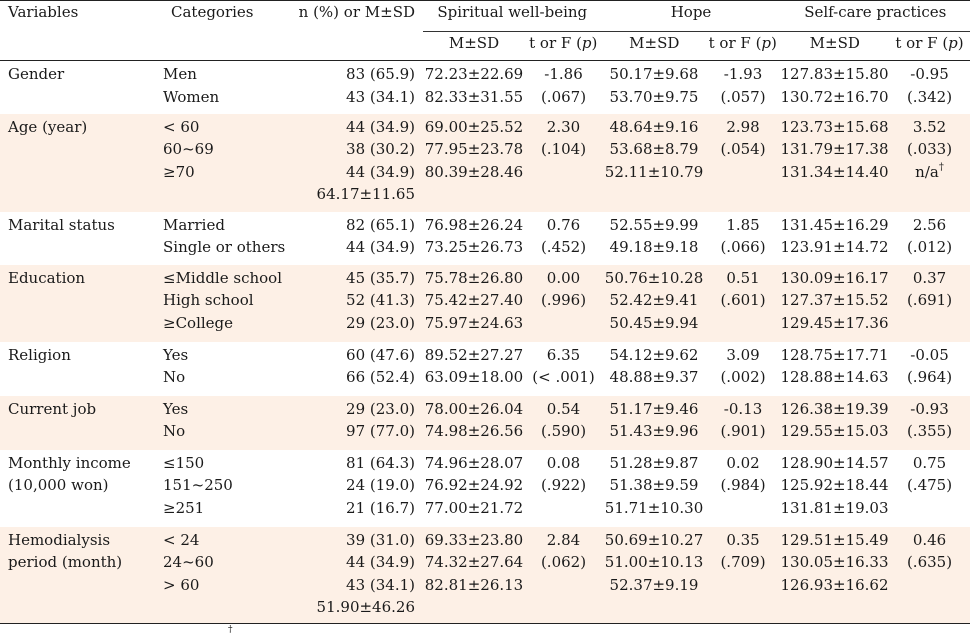 This screenshot has width=970, height=635. Describe the element at coordinates (743, 46) in the screenshot. I see `header-hope-t: t or F (p)` at that location.